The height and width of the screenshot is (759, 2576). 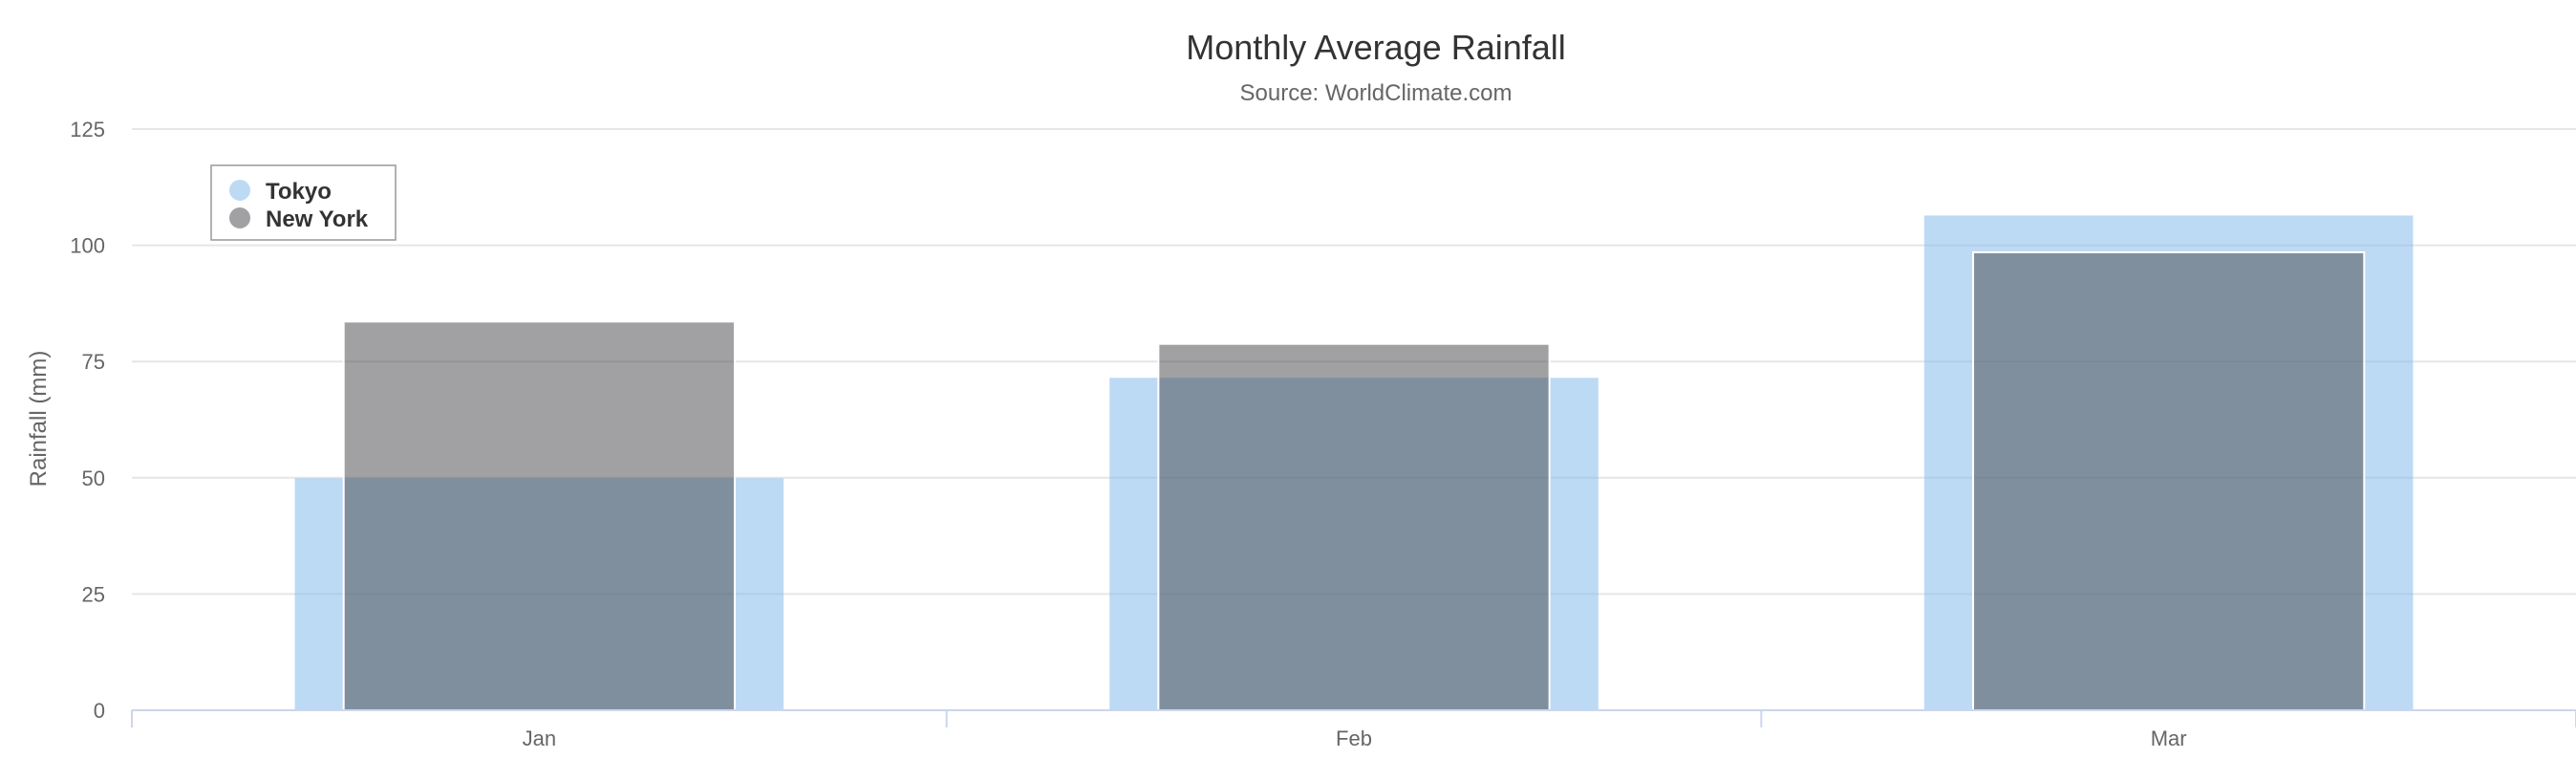 What do you see at coordinates (539, 515) in the screenshot?
I see `bar-new-york-jan` at bounding box center [539, 515].